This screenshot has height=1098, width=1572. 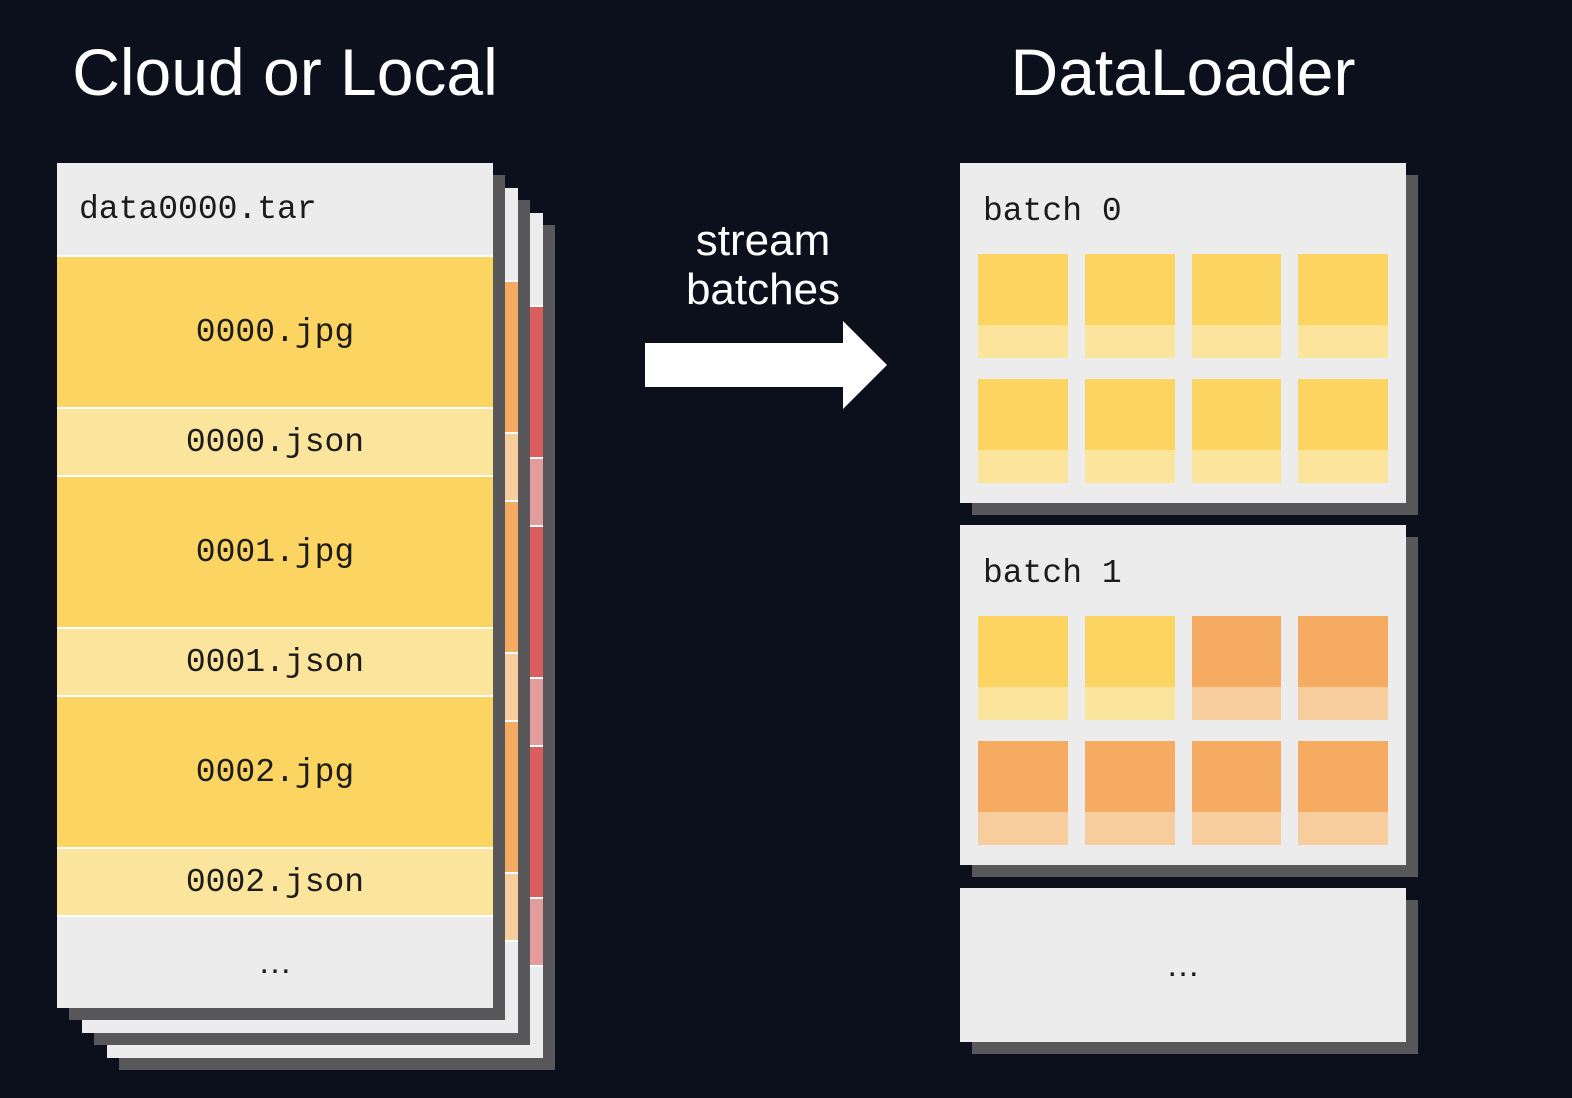 I want to click on batch-0-label: batch 0, so click(x=1052, y=211).